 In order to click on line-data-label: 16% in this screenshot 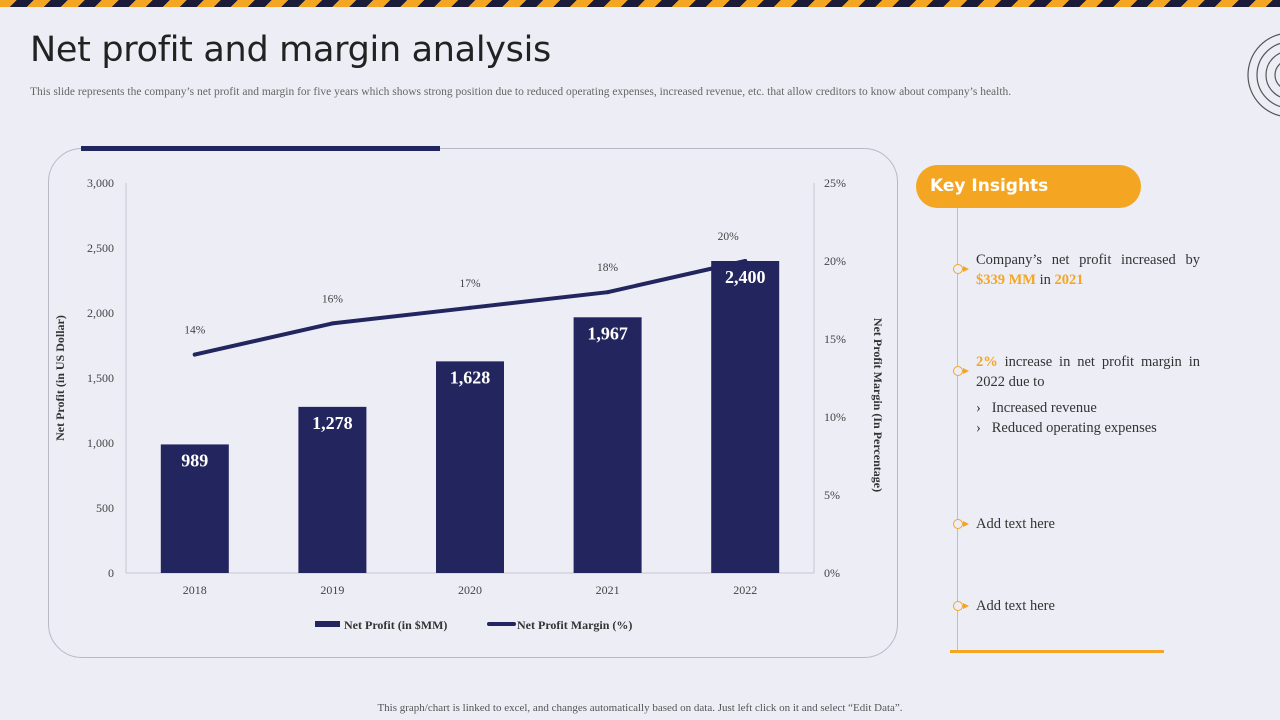, I will do `click(333, 299)`.